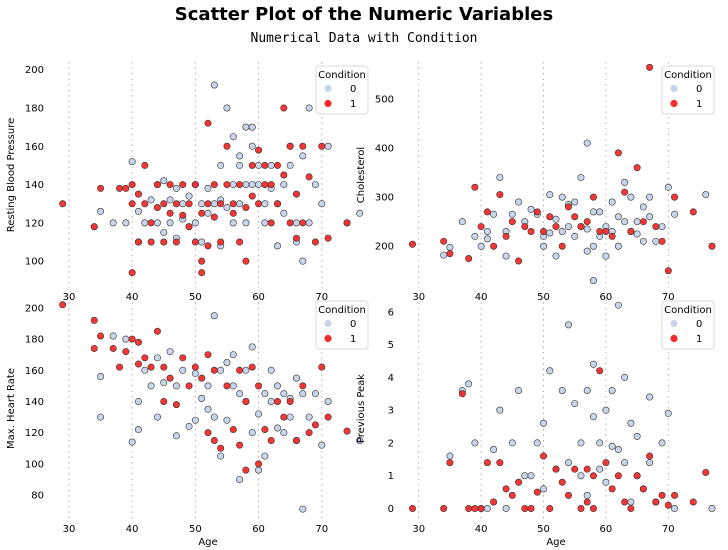  Describe the element at coordinates (699, 324) in the screenshot. I see `legend-label: 0` at that location.